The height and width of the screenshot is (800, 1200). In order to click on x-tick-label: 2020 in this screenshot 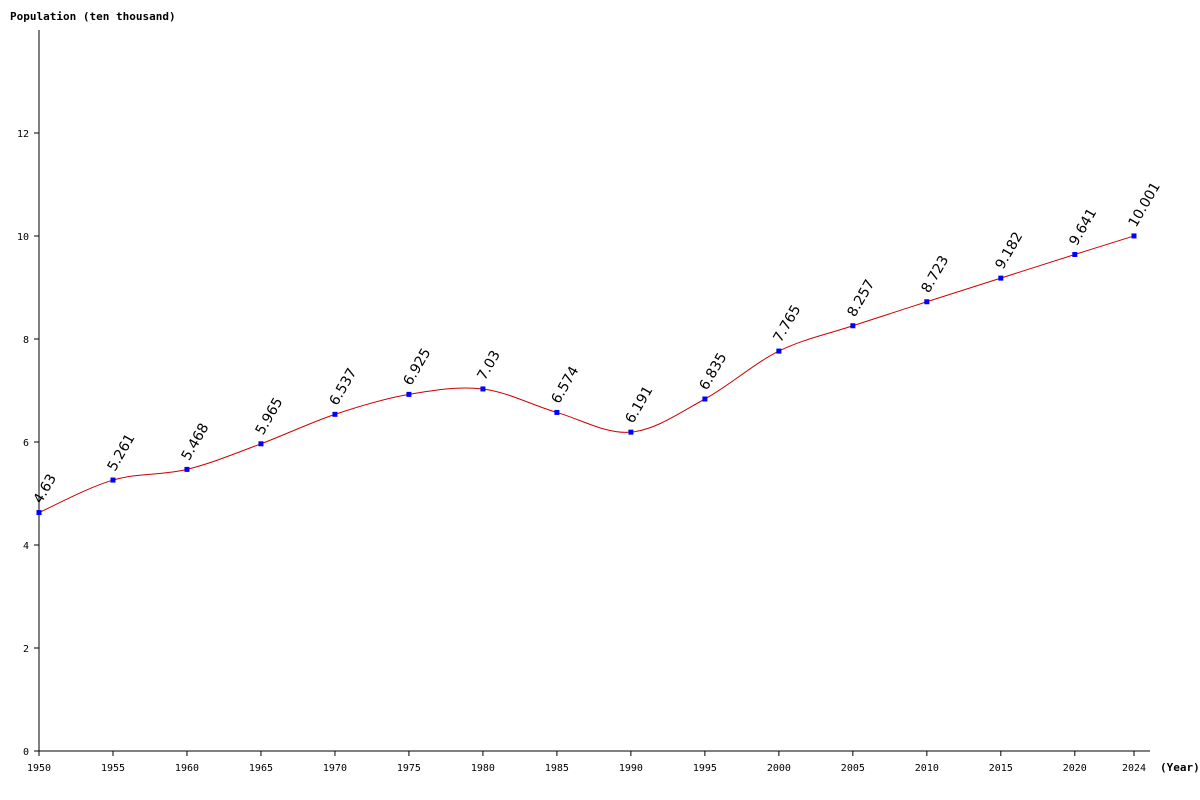, I will do `click(1075, 768)`.